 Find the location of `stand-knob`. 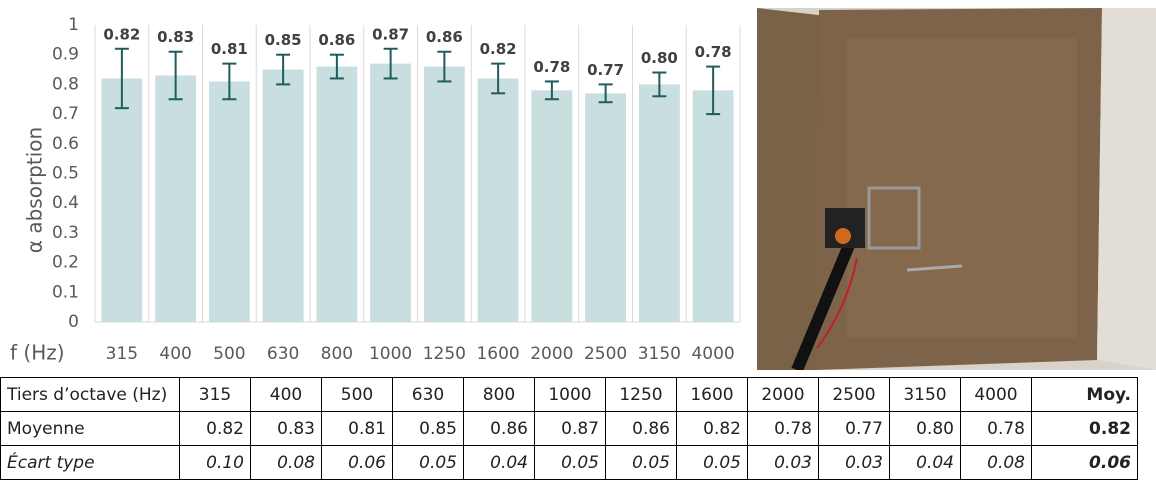

stand-knob is located at coordinates (843, 236).